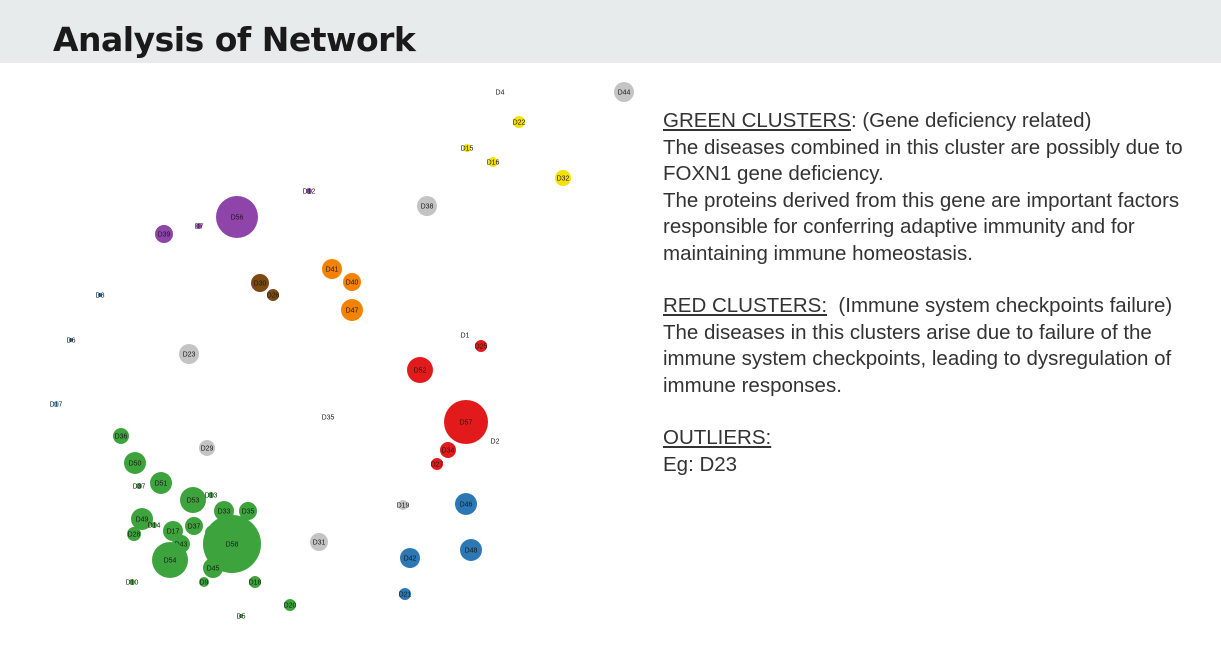 The height and width of the screenshot is (645, 1221). I want to click on node-label: D51, so click(161, 483).